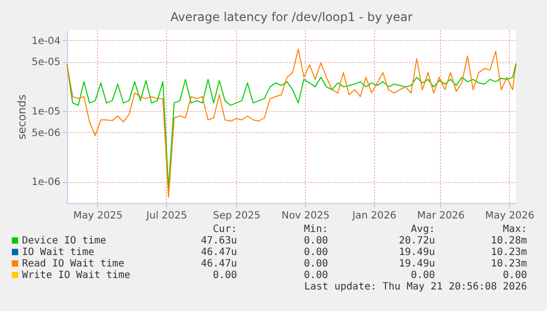 Image resolution: width=547 pixels, height=311 pixels. I want to click on y-tick-label: 1e-06, so click(46, 182).